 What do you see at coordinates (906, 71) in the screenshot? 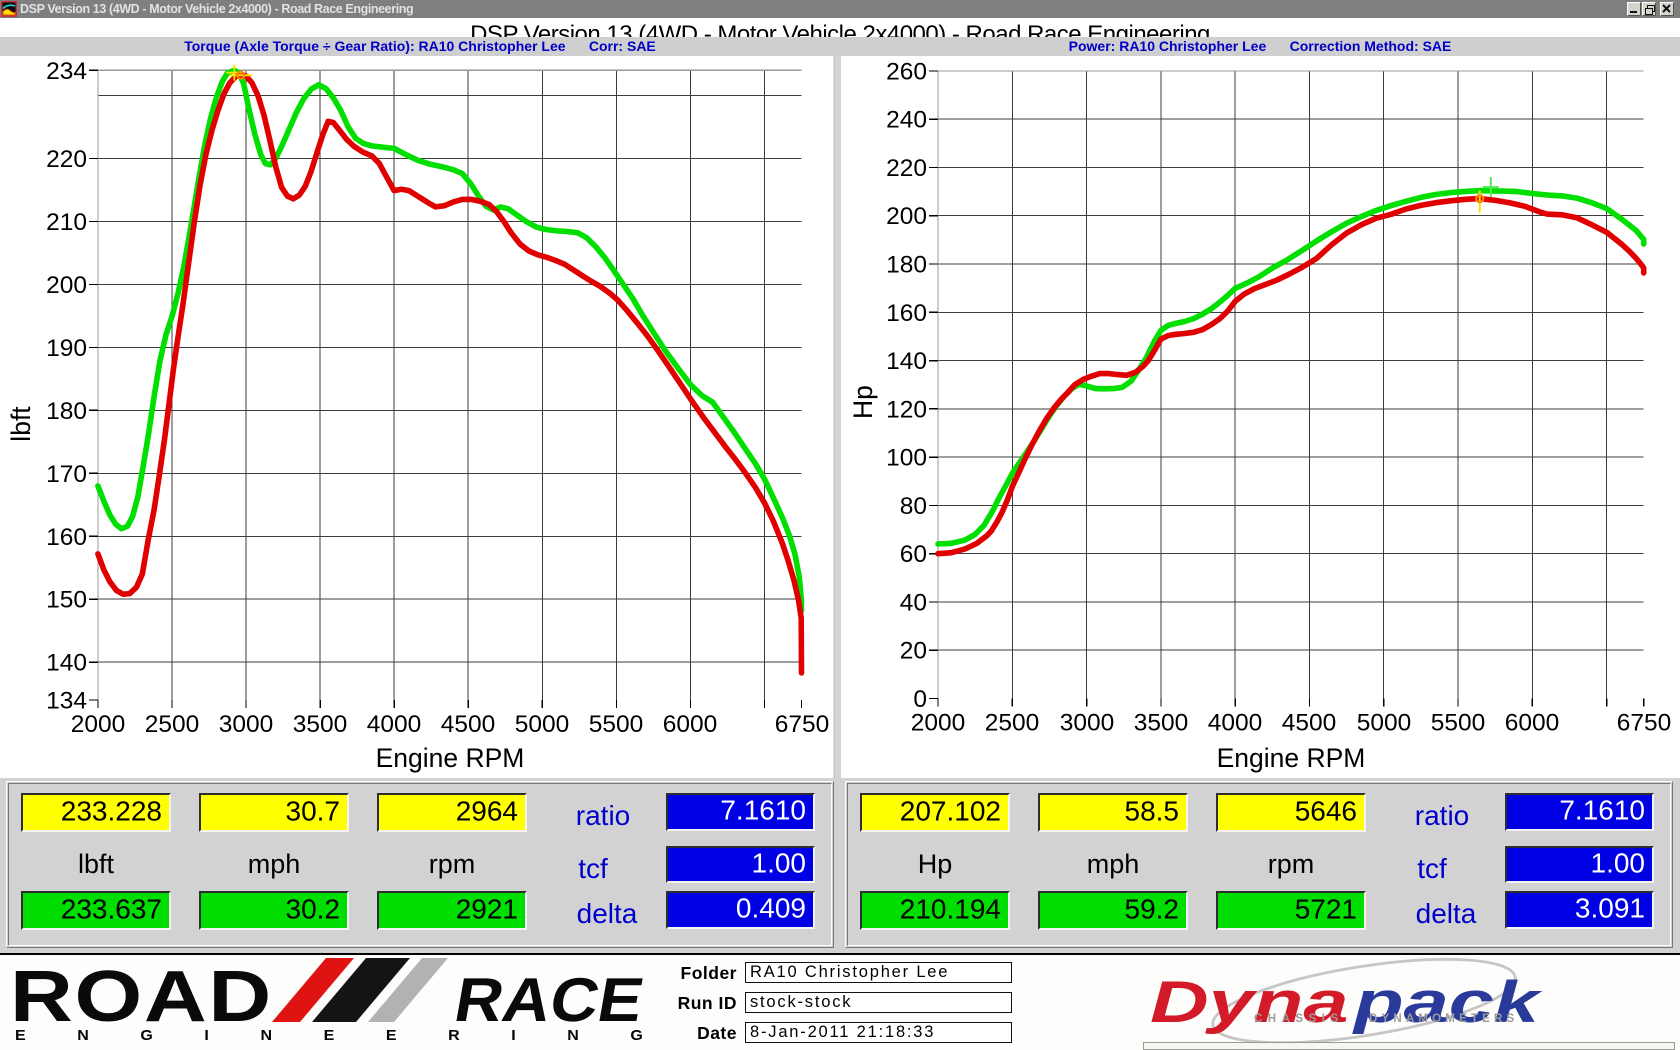
I see `svg-text: 260` at bounding box center [906, 71].